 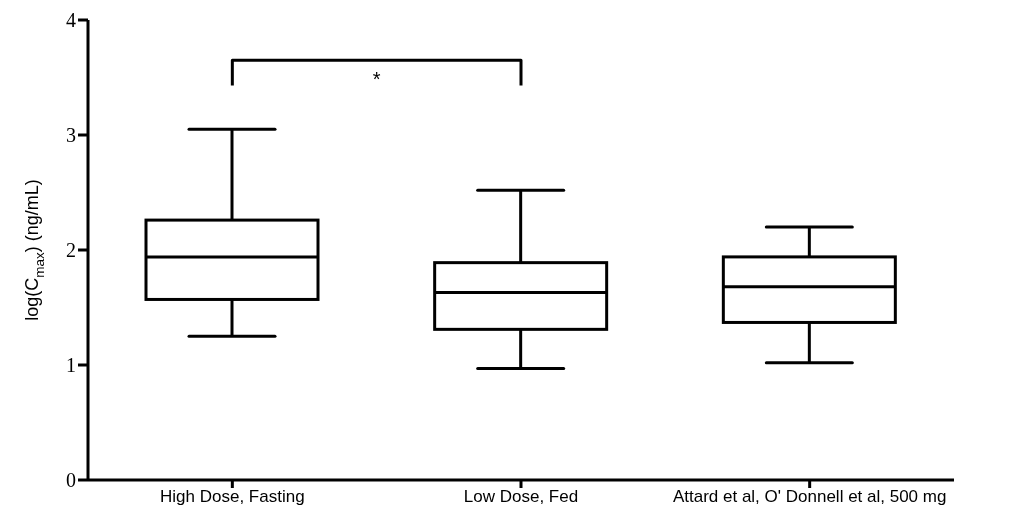 I want to click on y-tick-label: 4, so click(x=71, y=20).